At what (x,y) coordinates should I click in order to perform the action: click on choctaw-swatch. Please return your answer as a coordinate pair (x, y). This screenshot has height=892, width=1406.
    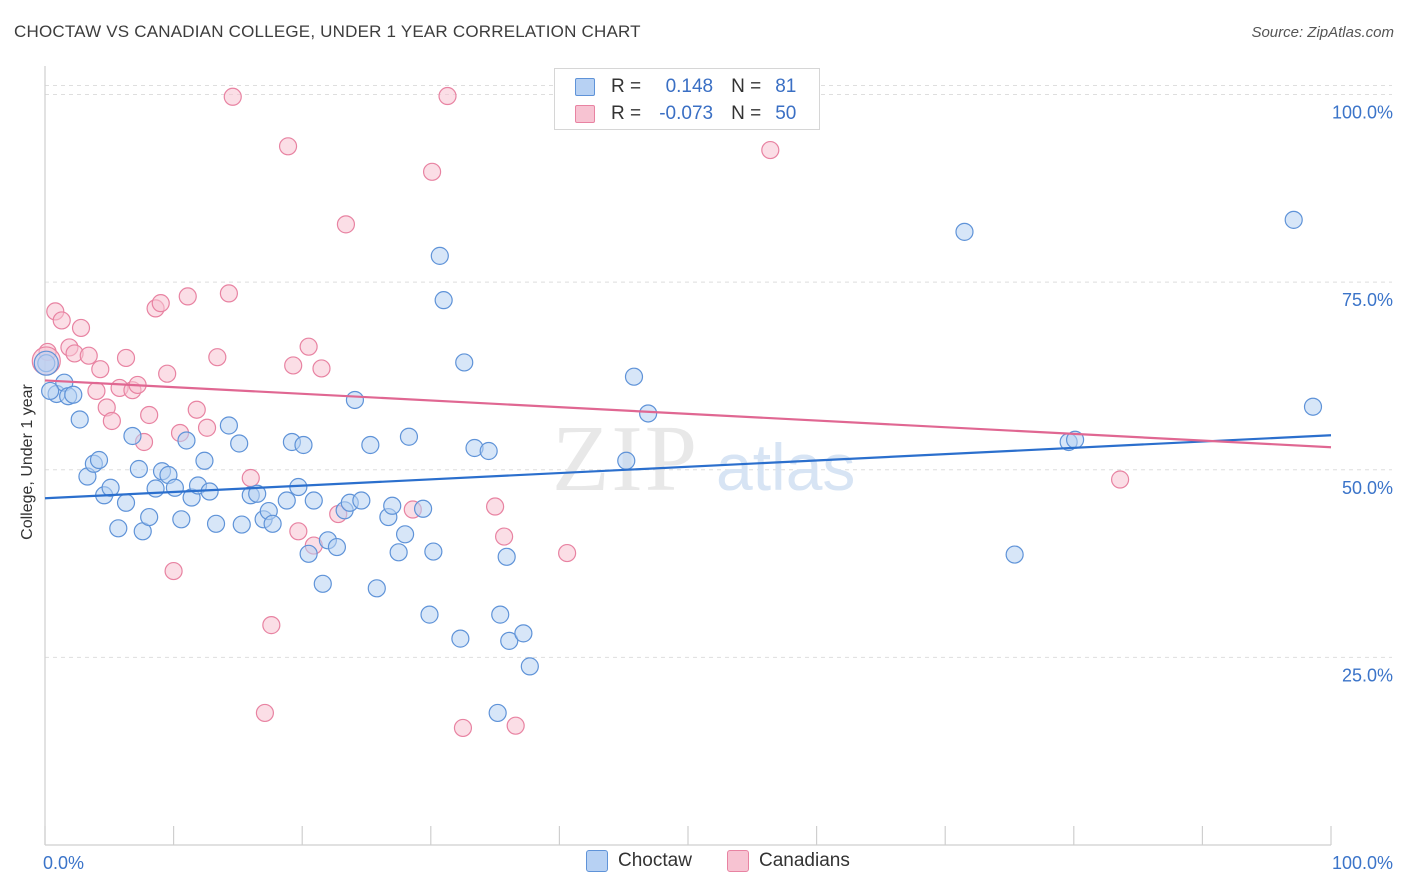
    Looking at the image, I should click on (585, 87).